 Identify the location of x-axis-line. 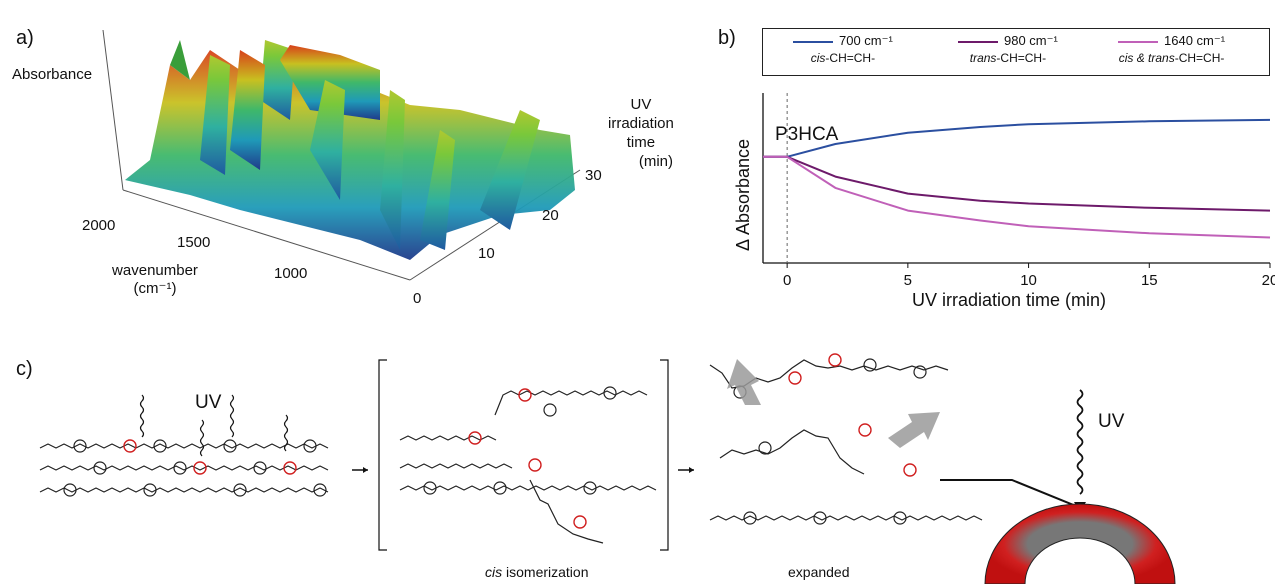
(266, 235).